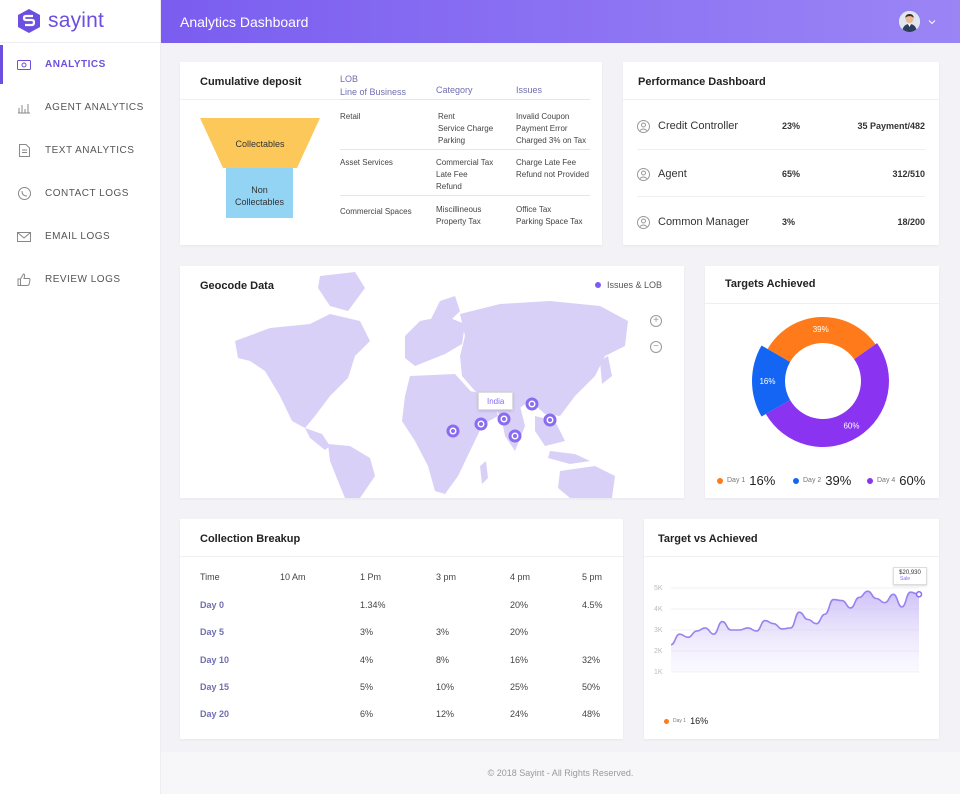  I want to click on row-label: Day 0, so click(212, 605).